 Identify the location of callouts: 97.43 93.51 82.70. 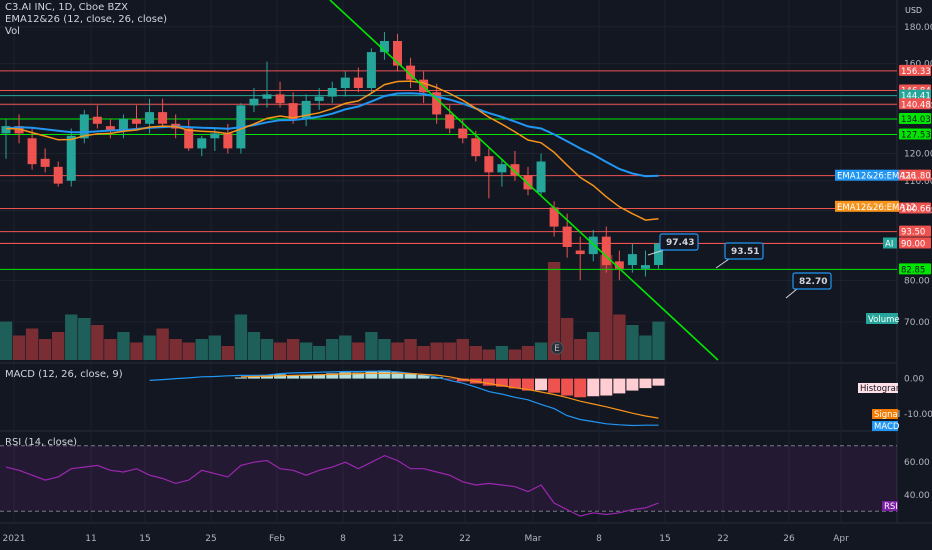
(739, 266).